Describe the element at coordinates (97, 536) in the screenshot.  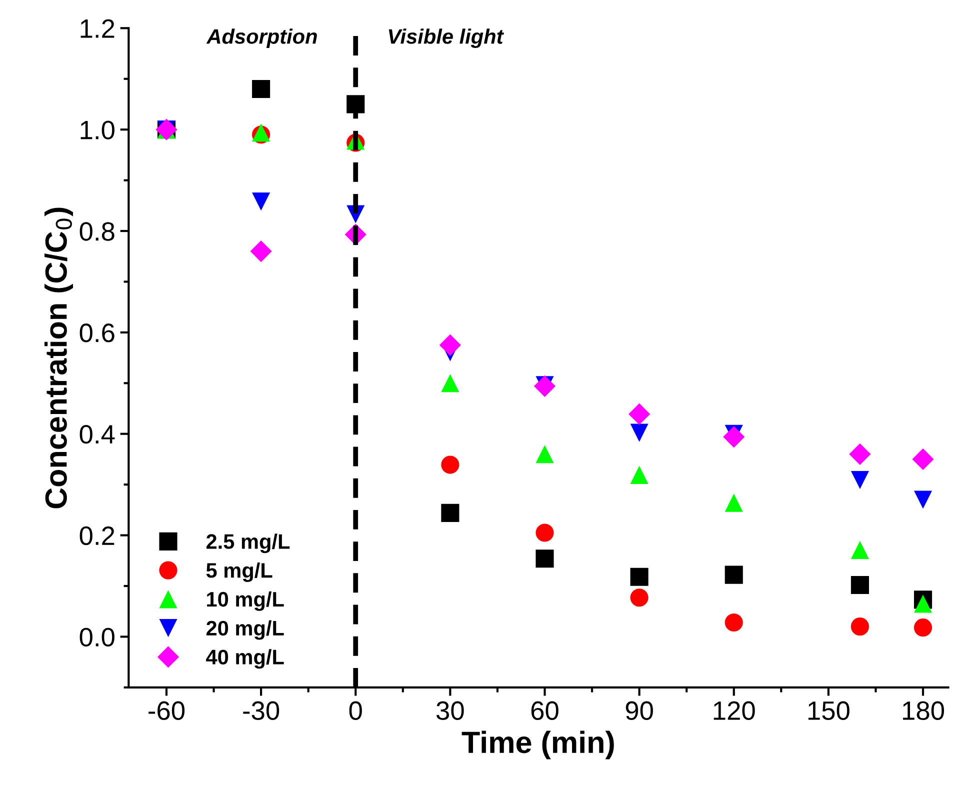
I see `y-tick-label: 0.2` at that location.